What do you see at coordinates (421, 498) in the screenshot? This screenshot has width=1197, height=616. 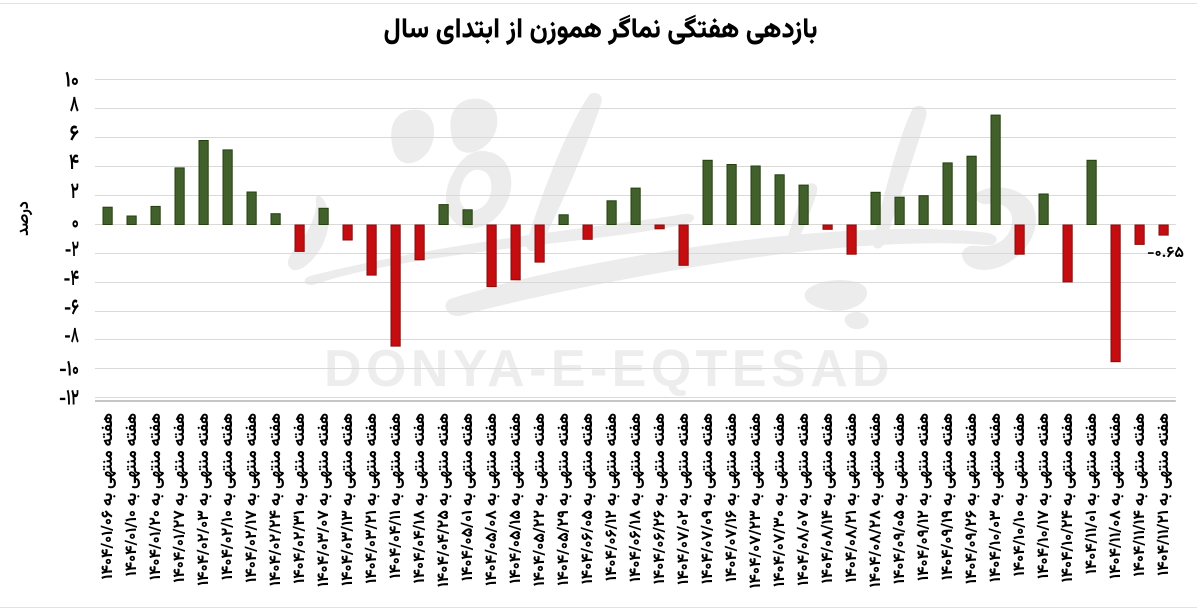 I see `svg-text: هفته منتهی به ۱۴۰۴/۰۴/۱۸` at bounding box center [421, 498].